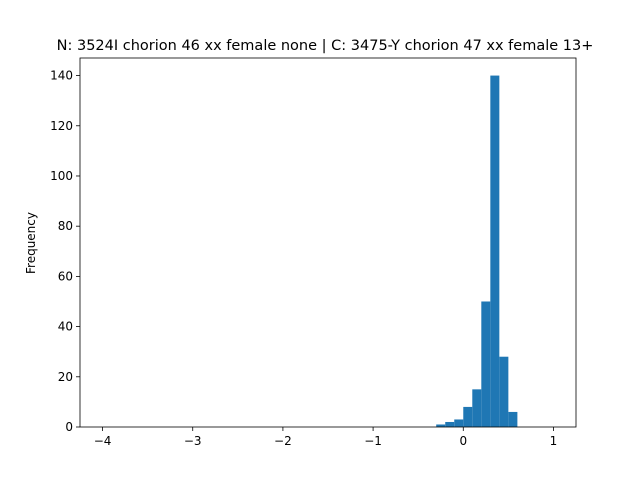  Describe the element at coordinates (61, 76) in the screenshot. I see `y-tick-label: 140` at that location.